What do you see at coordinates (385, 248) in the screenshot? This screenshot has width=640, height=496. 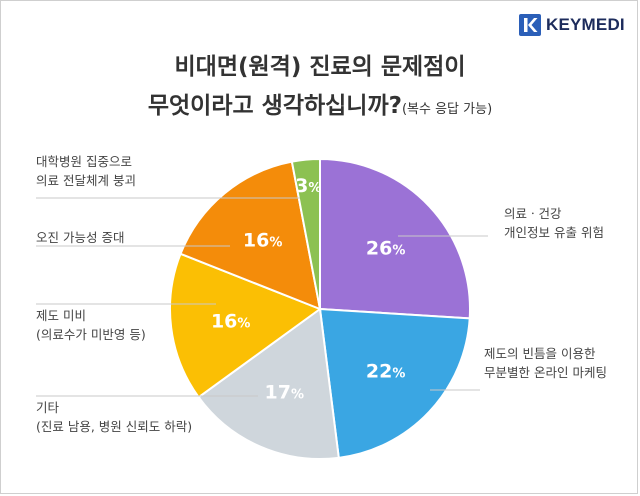 I see `slice-percent-label: 26%` at bounding box center [385, 248].